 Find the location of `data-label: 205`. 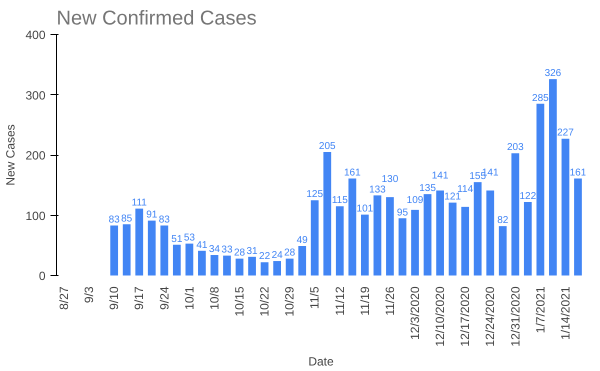

data-label: 205 is located at coordinates (327, 146).